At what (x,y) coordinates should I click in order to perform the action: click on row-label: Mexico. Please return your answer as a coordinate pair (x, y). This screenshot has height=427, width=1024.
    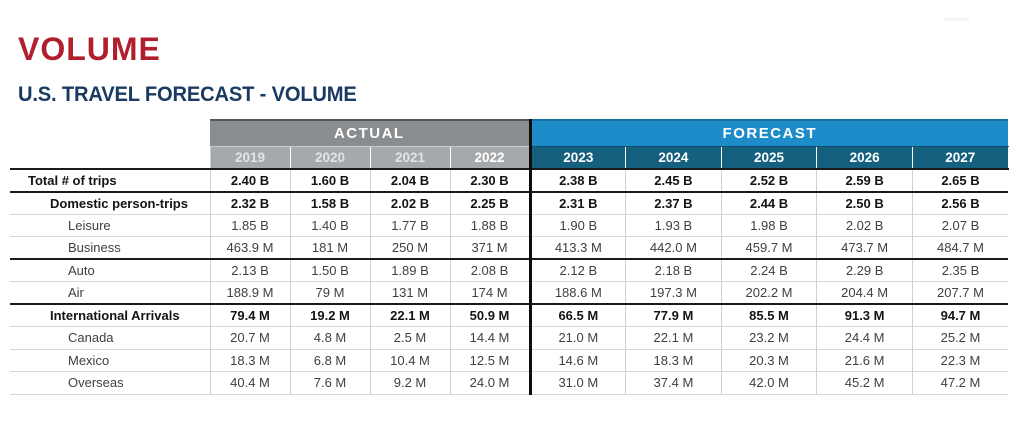
    Looking at the image, I should click on (110, 360).